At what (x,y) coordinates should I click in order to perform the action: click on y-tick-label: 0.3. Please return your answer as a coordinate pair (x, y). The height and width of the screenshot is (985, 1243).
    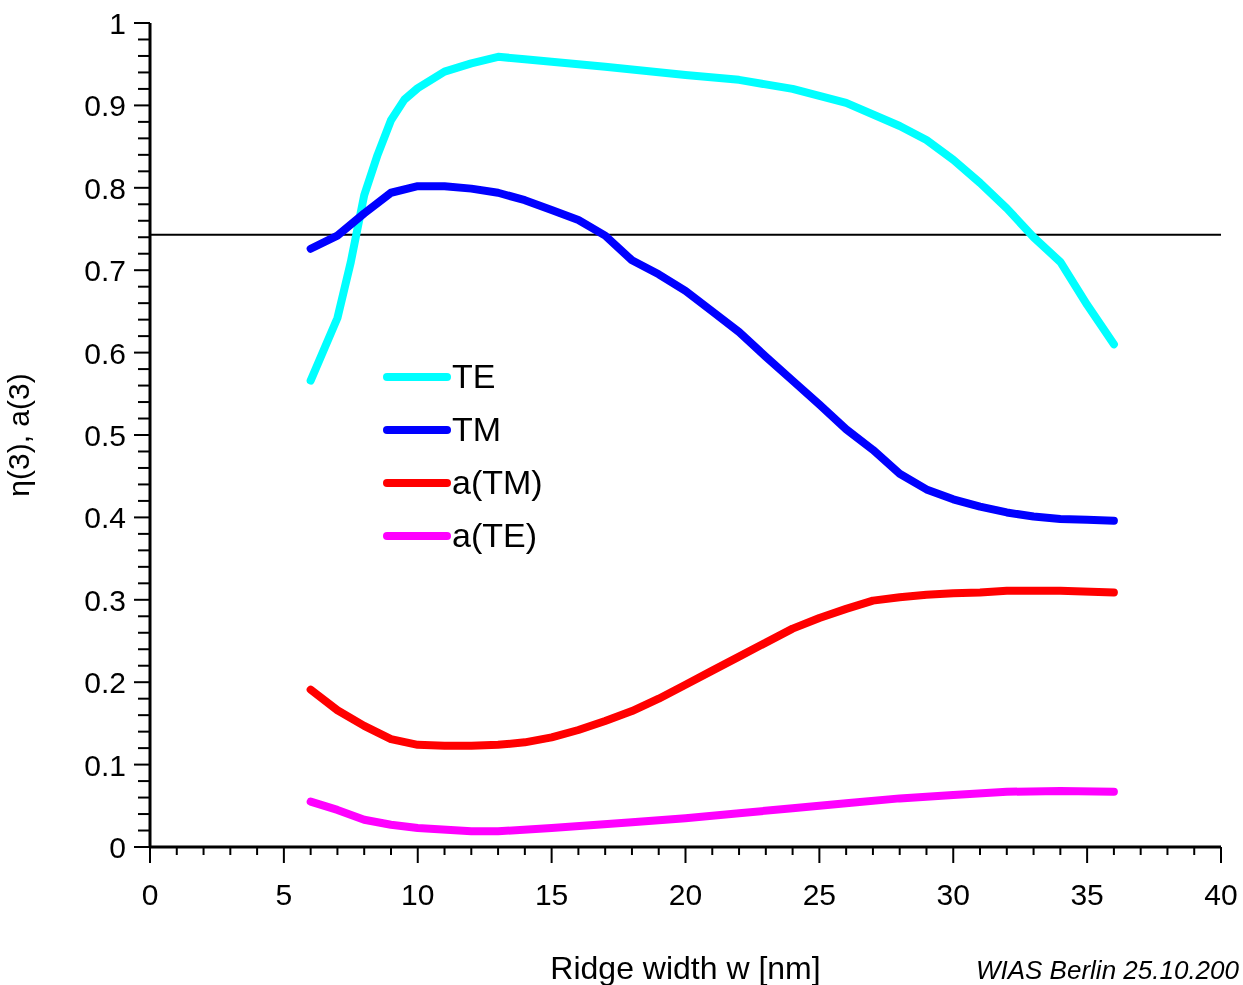
    Looking at the image, I should click on (105, 600).